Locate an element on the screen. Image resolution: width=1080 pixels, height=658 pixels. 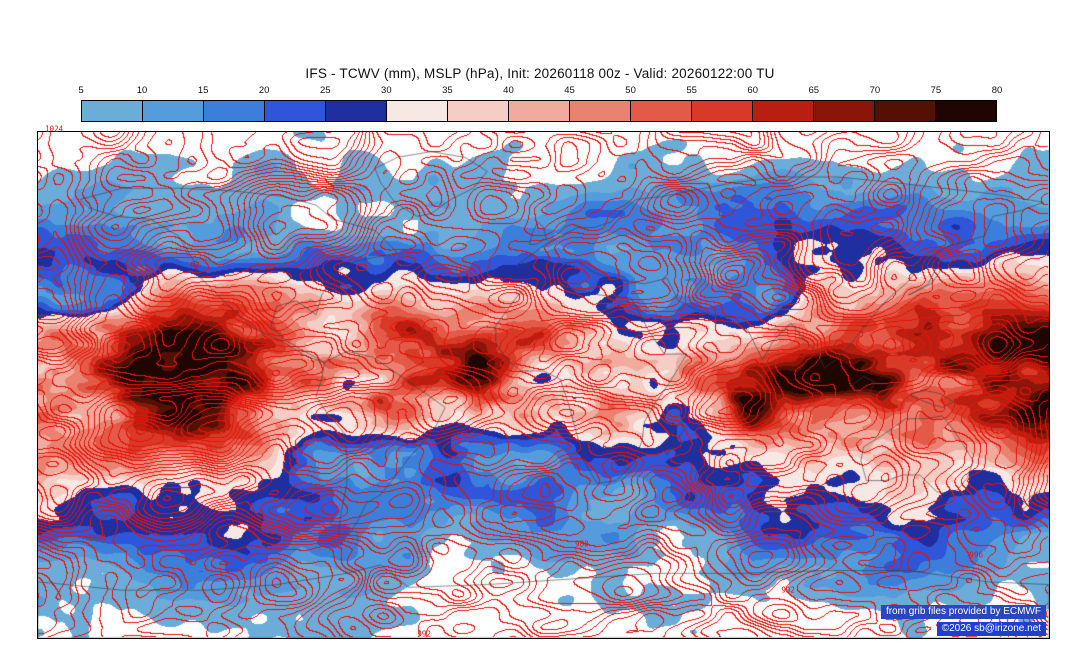
colorbar-tick-label: 35 is located at coordinates (447, 90).